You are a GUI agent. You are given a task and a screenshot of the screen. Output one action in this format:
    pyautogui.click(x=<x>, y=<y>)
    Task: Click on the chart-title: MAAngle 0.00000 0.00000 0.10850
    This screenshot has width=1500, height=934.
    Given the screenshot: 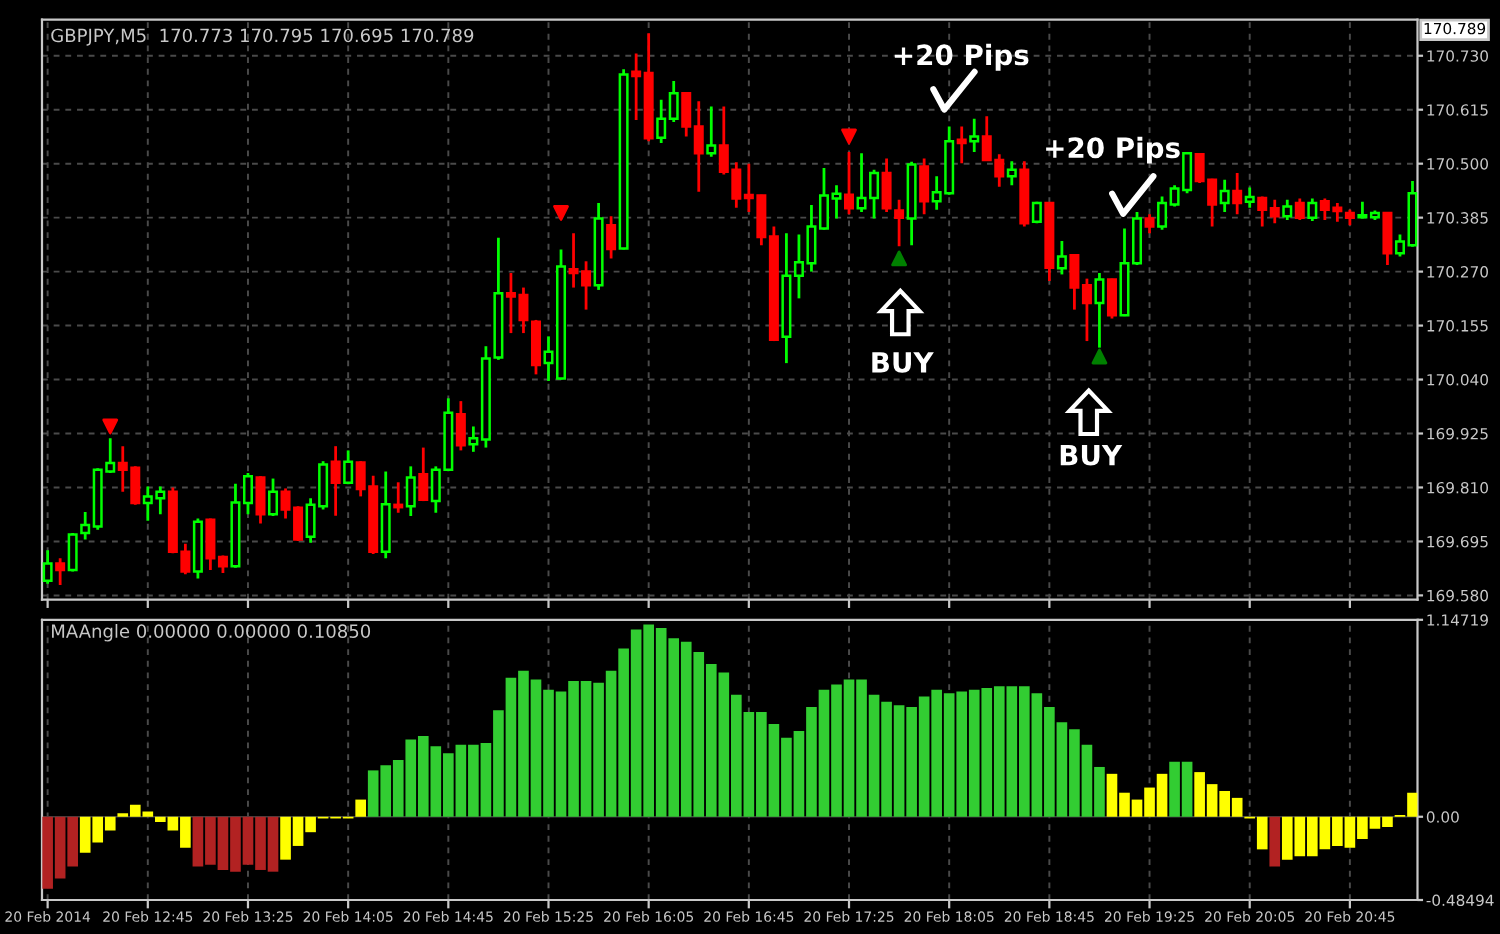 What is the action you would take?
    pyautogui.click(x=211, y=633)
    